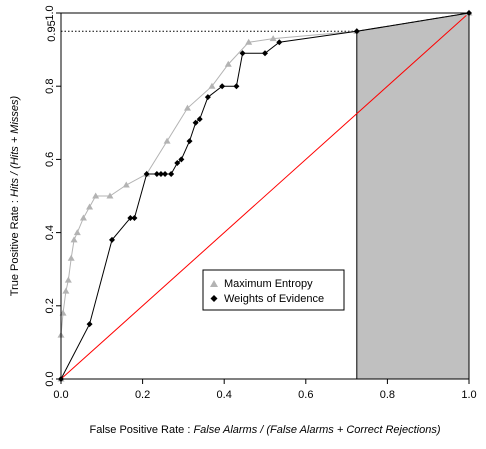  What do you see at coordinates (60, 395) in the screenshot?
I see `x-tick-label: 0.0` at bounding box center [60, 395].